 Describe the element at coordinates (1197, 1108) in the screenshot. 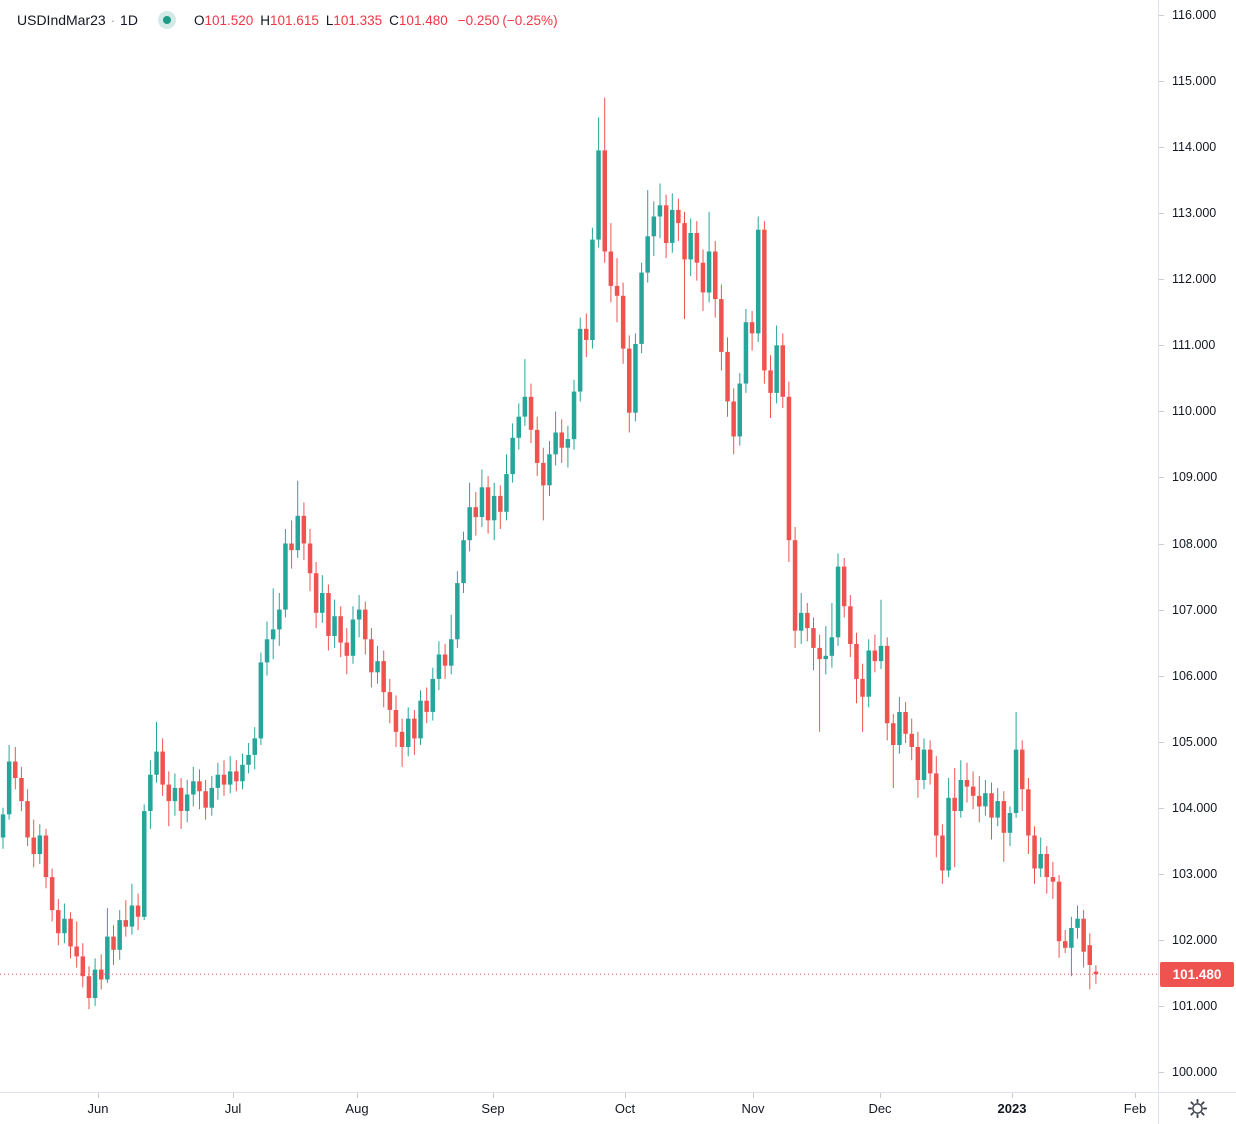

I see `settings-button` at that location.